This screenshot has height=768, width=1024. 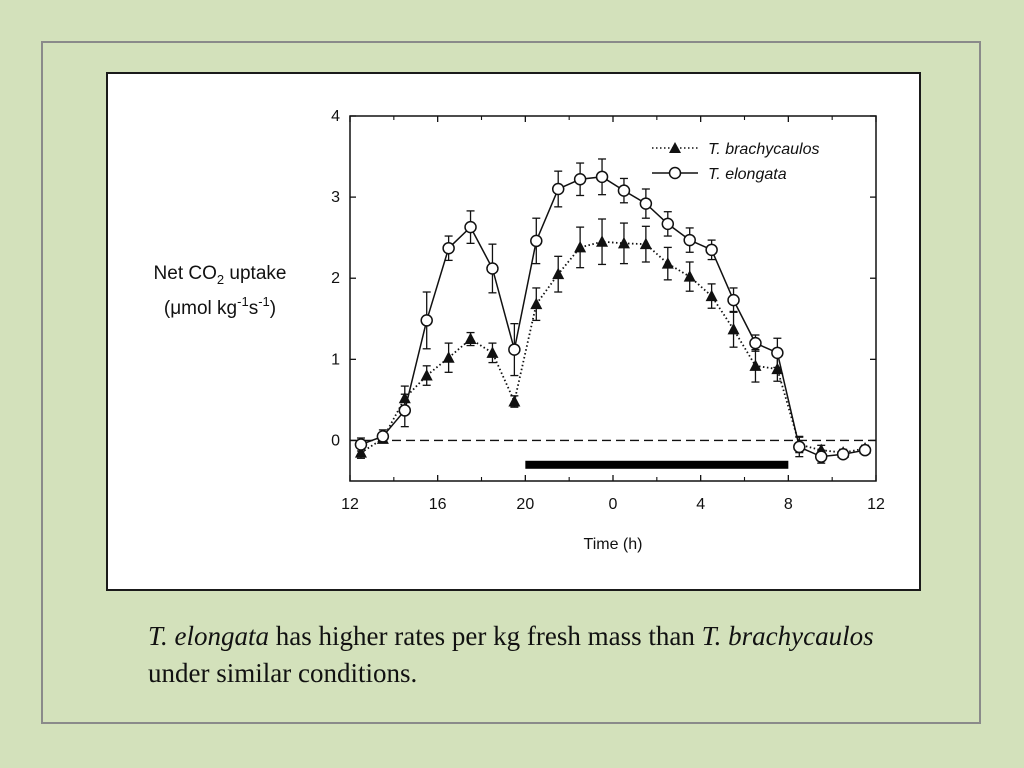 I want to click on x-tick-label: 20, so click(x=525, y=504).